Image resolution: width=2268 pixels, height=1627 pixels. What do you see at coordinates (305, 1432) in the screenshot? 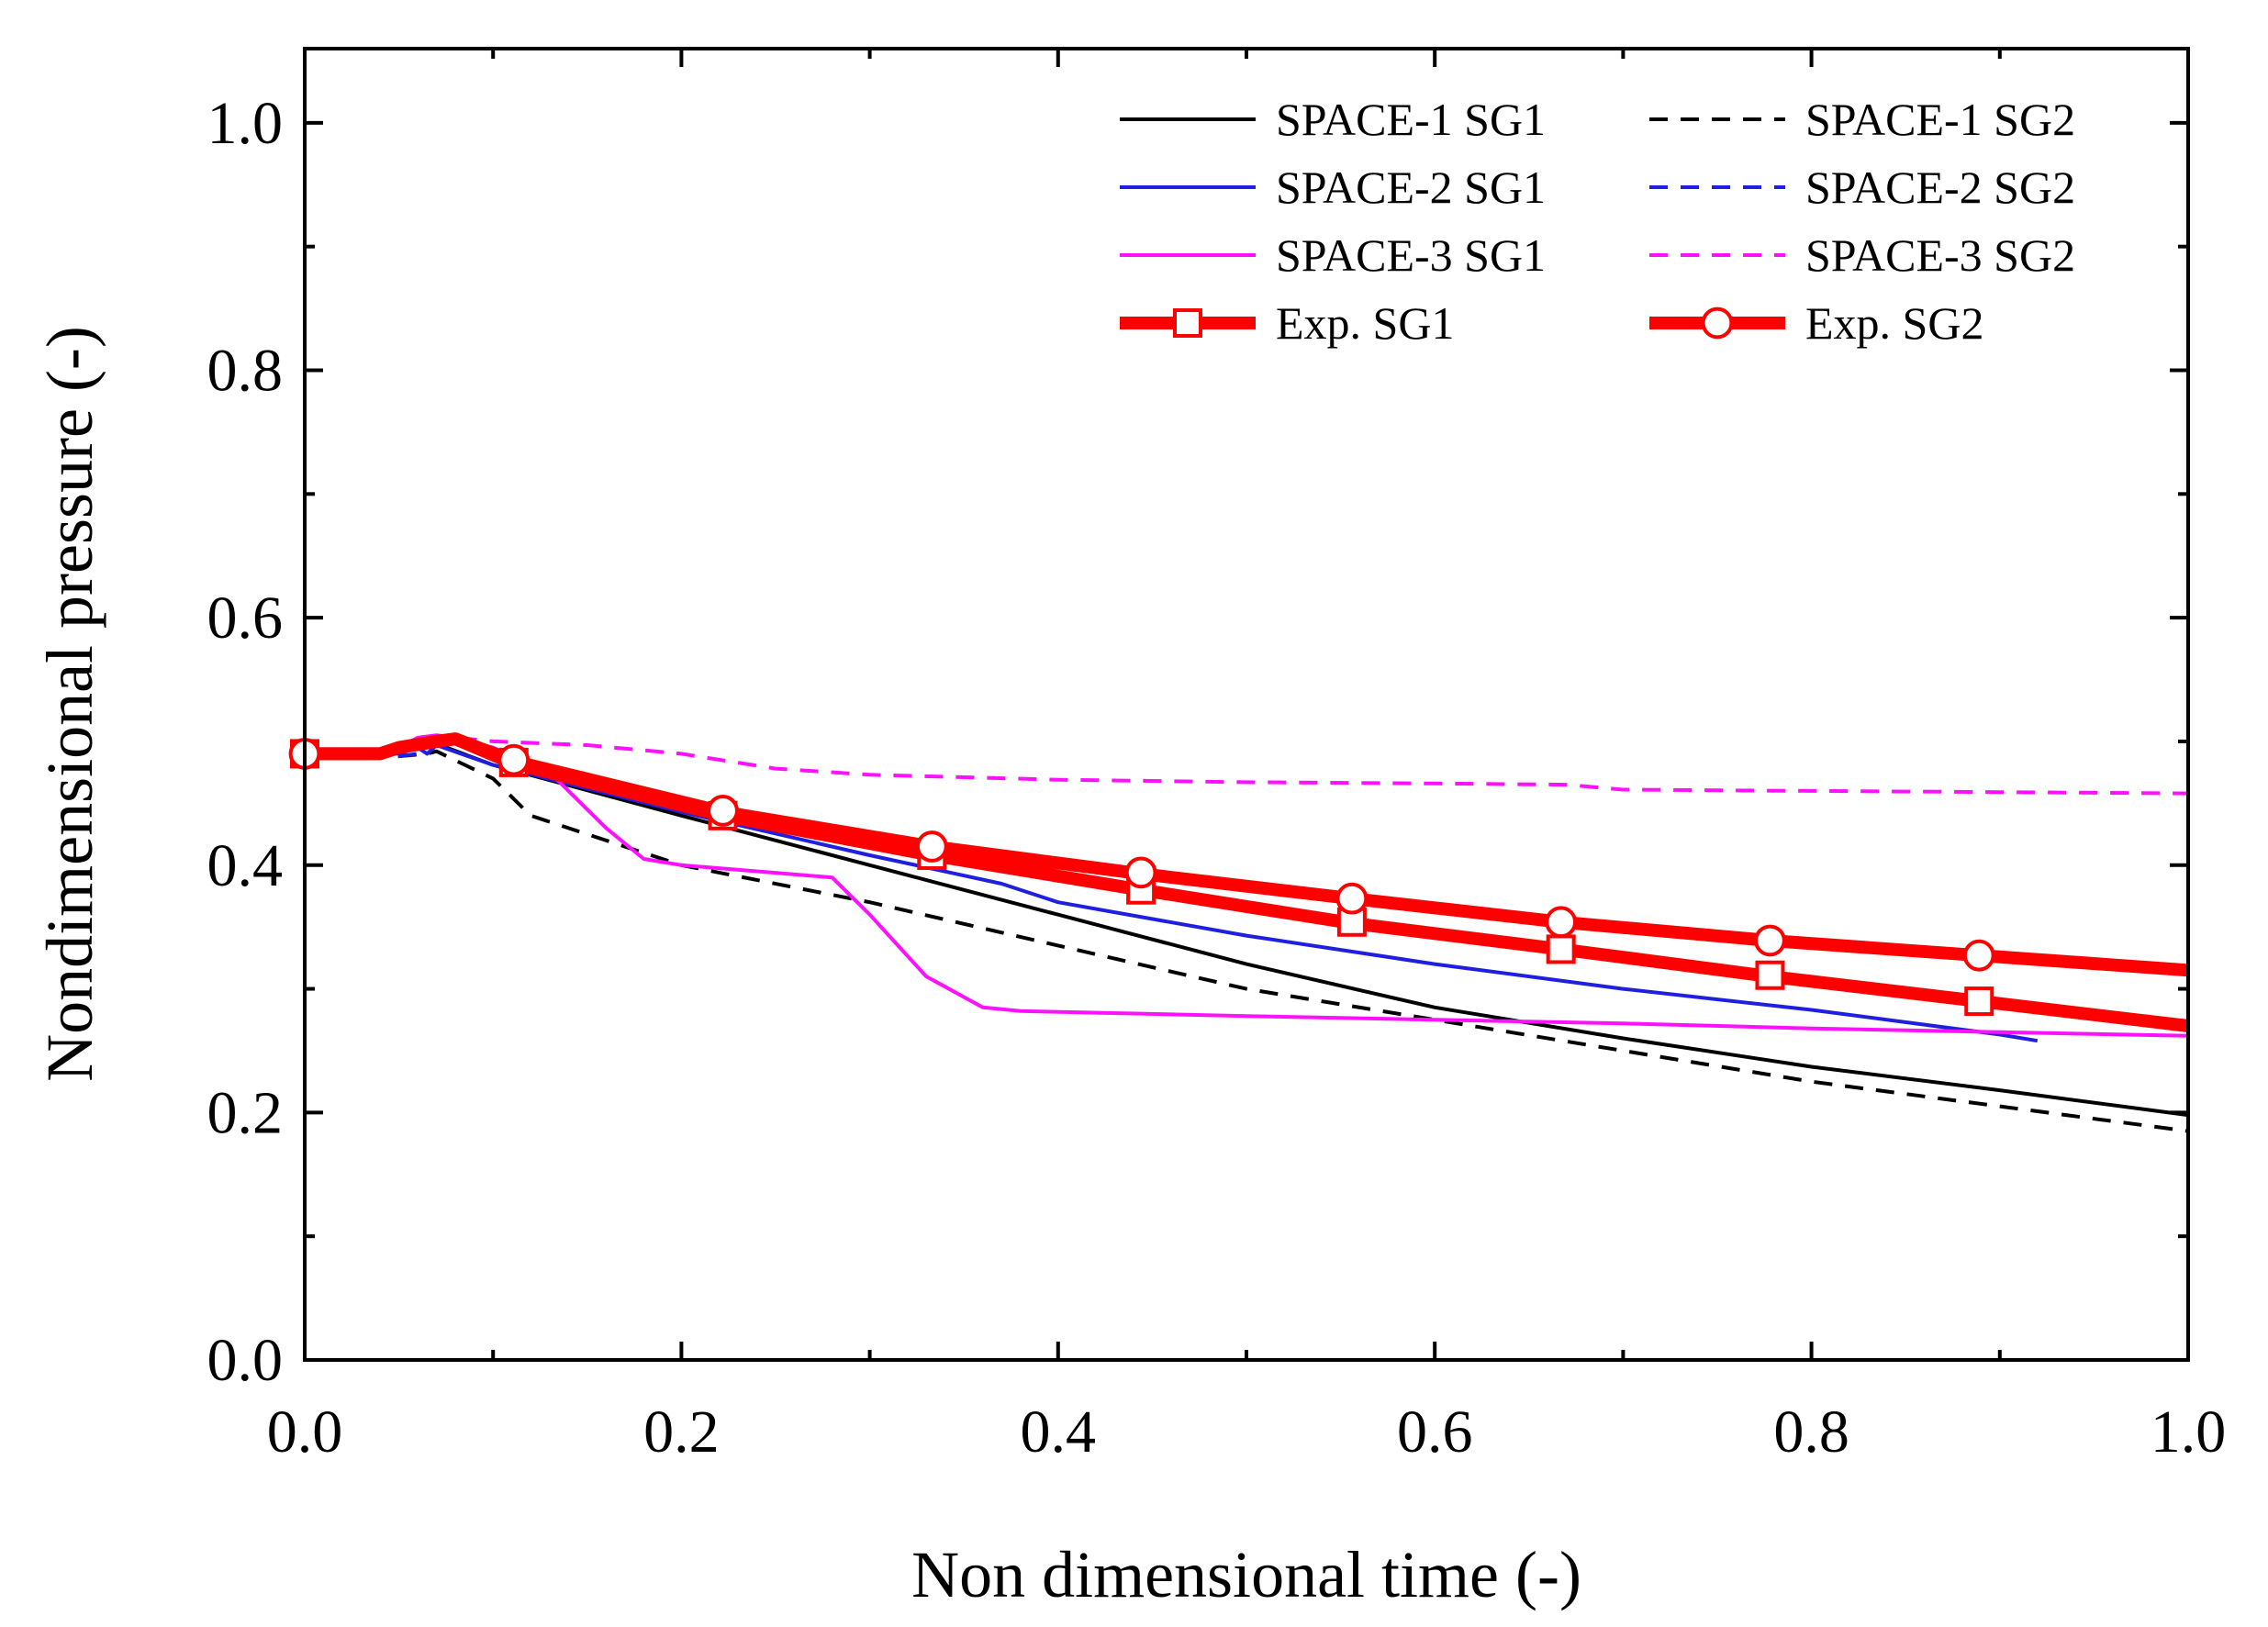
I see `x-tick-label: 0.0` at bounding box center [305, 1432].